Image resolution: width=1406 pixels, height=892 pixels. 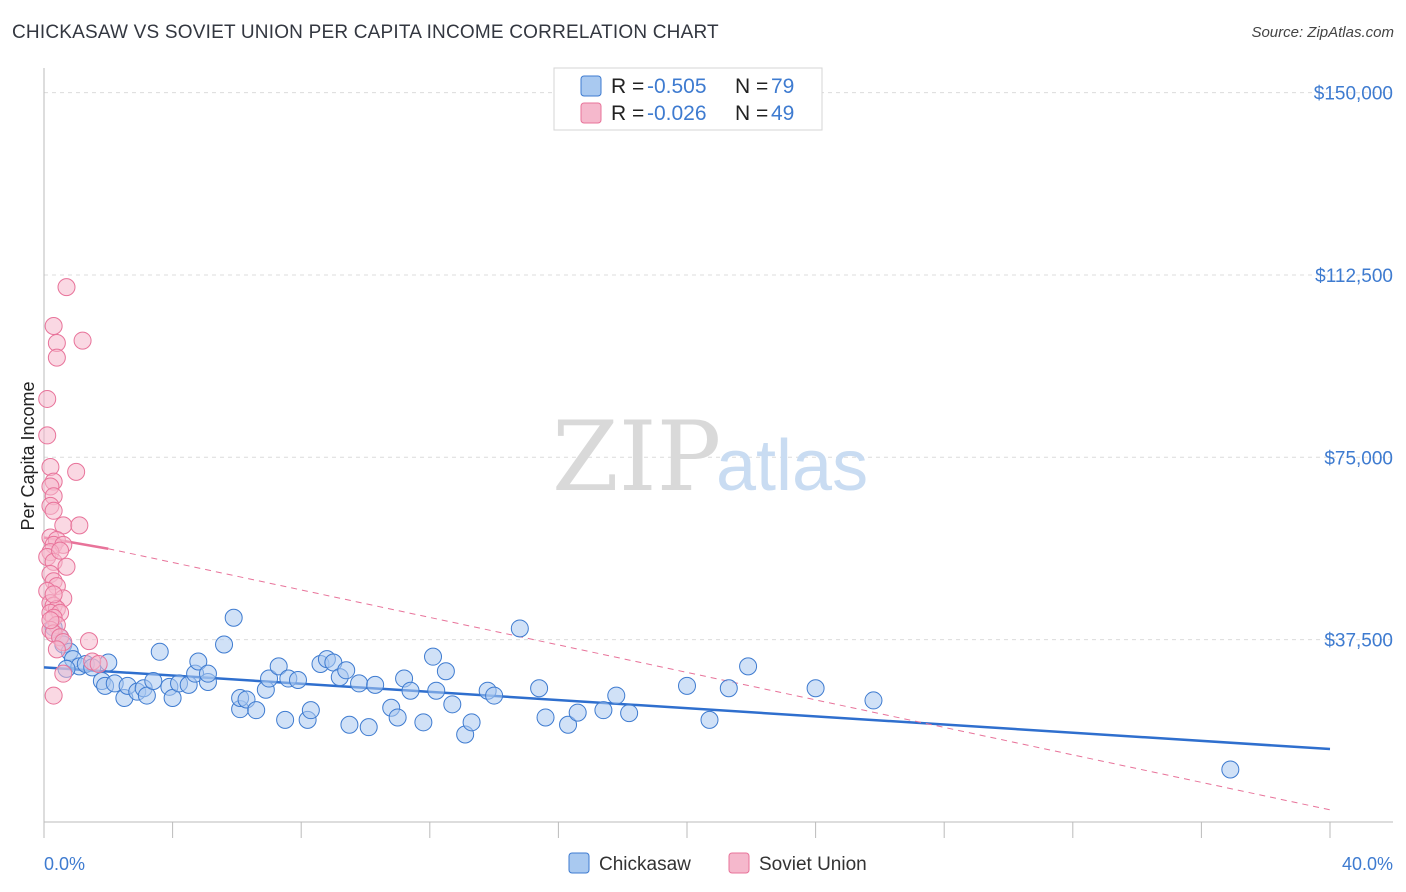 What do you see at coordinates (1358, 641) in the screenshot?
I see `y-tick-label: $37,500` at bounding box center [1358, 641].